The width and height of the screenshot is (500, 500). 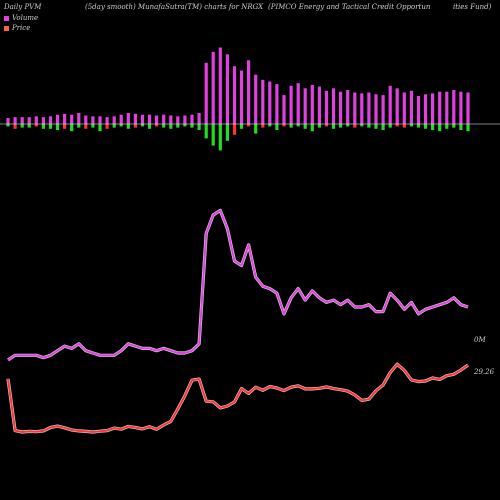 I want to click on legend-price: Price, so click(x=17, y=28).